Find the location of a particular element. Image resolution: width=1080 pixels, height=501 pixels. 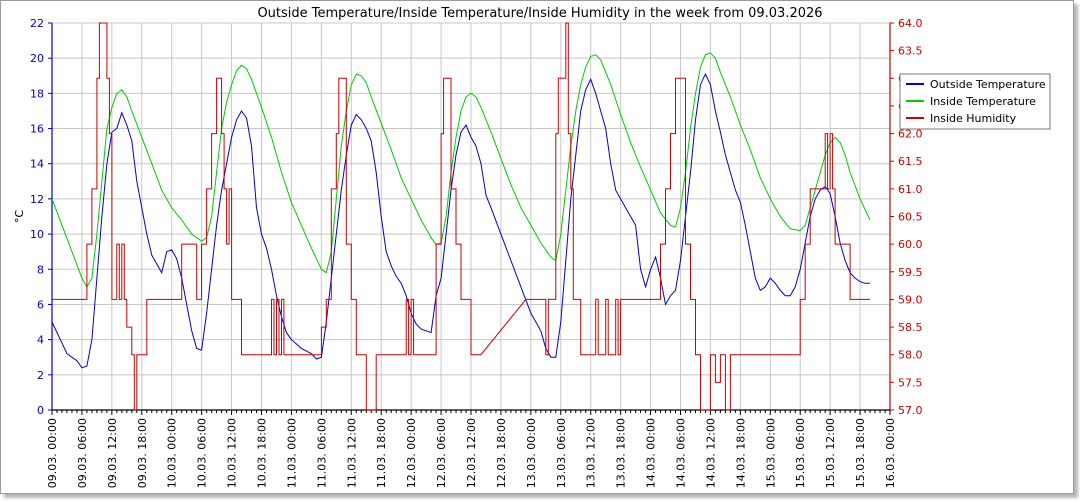

left-tick-label: 4 is located at coordinates (40, 340).